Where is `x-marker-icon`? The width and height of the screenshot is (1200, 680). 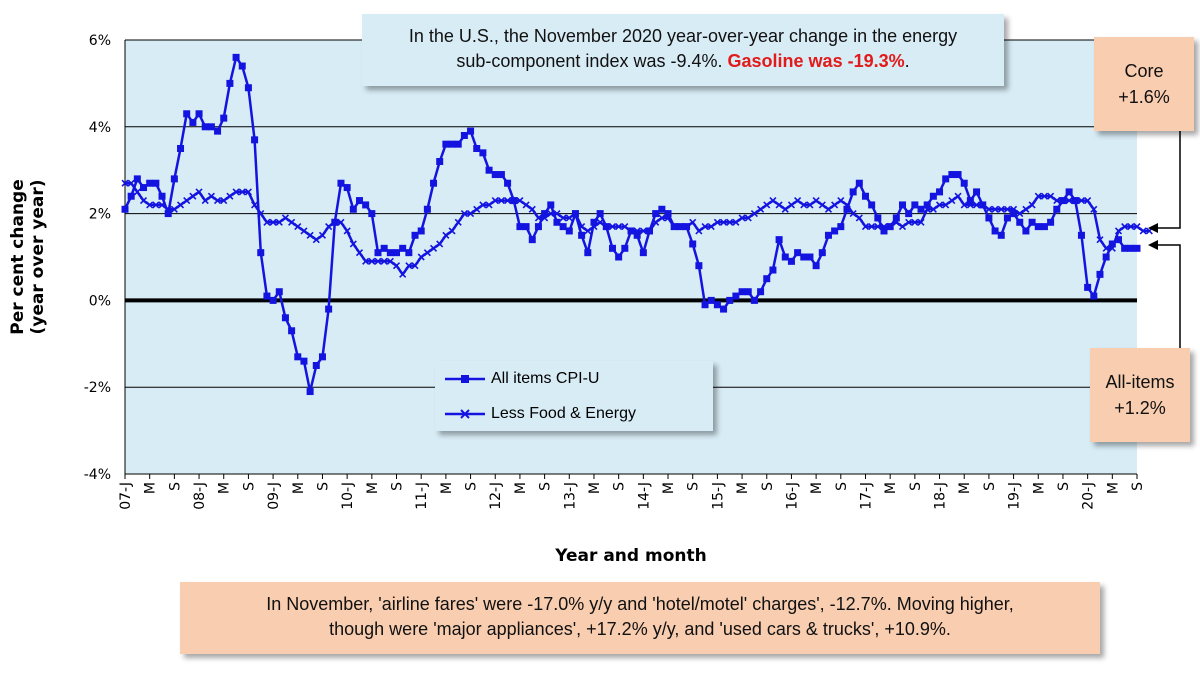
x-marker-icon is located at coordinates (465, 414).